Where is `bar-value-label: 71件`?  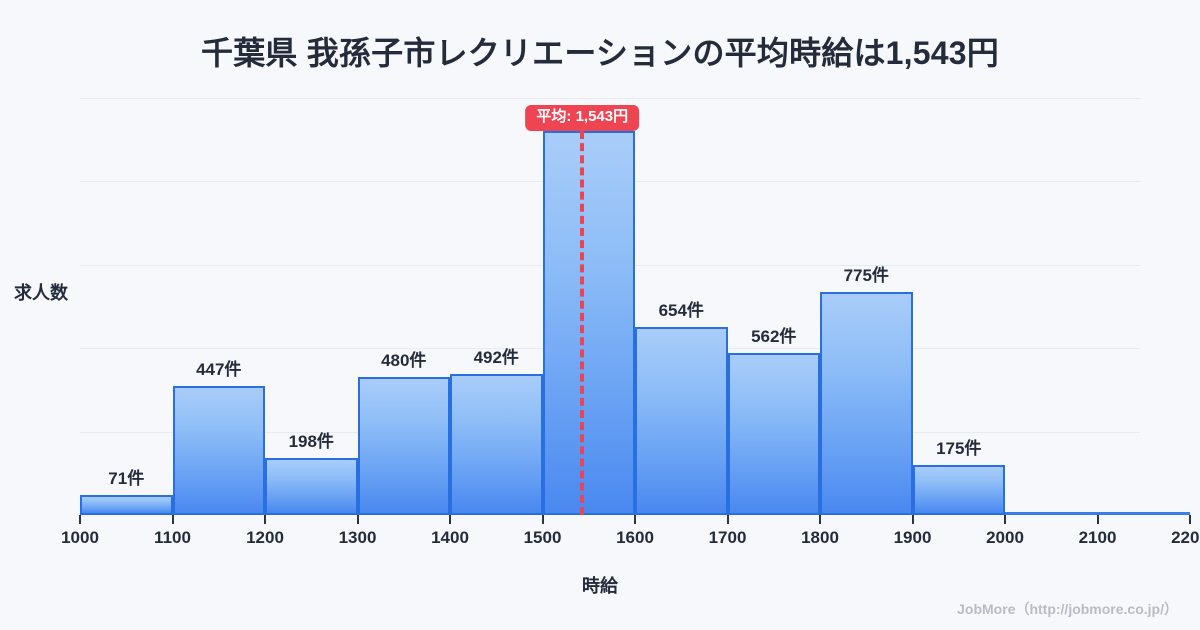 bar-value-label: 71件 is located at coordinates (126, 478).